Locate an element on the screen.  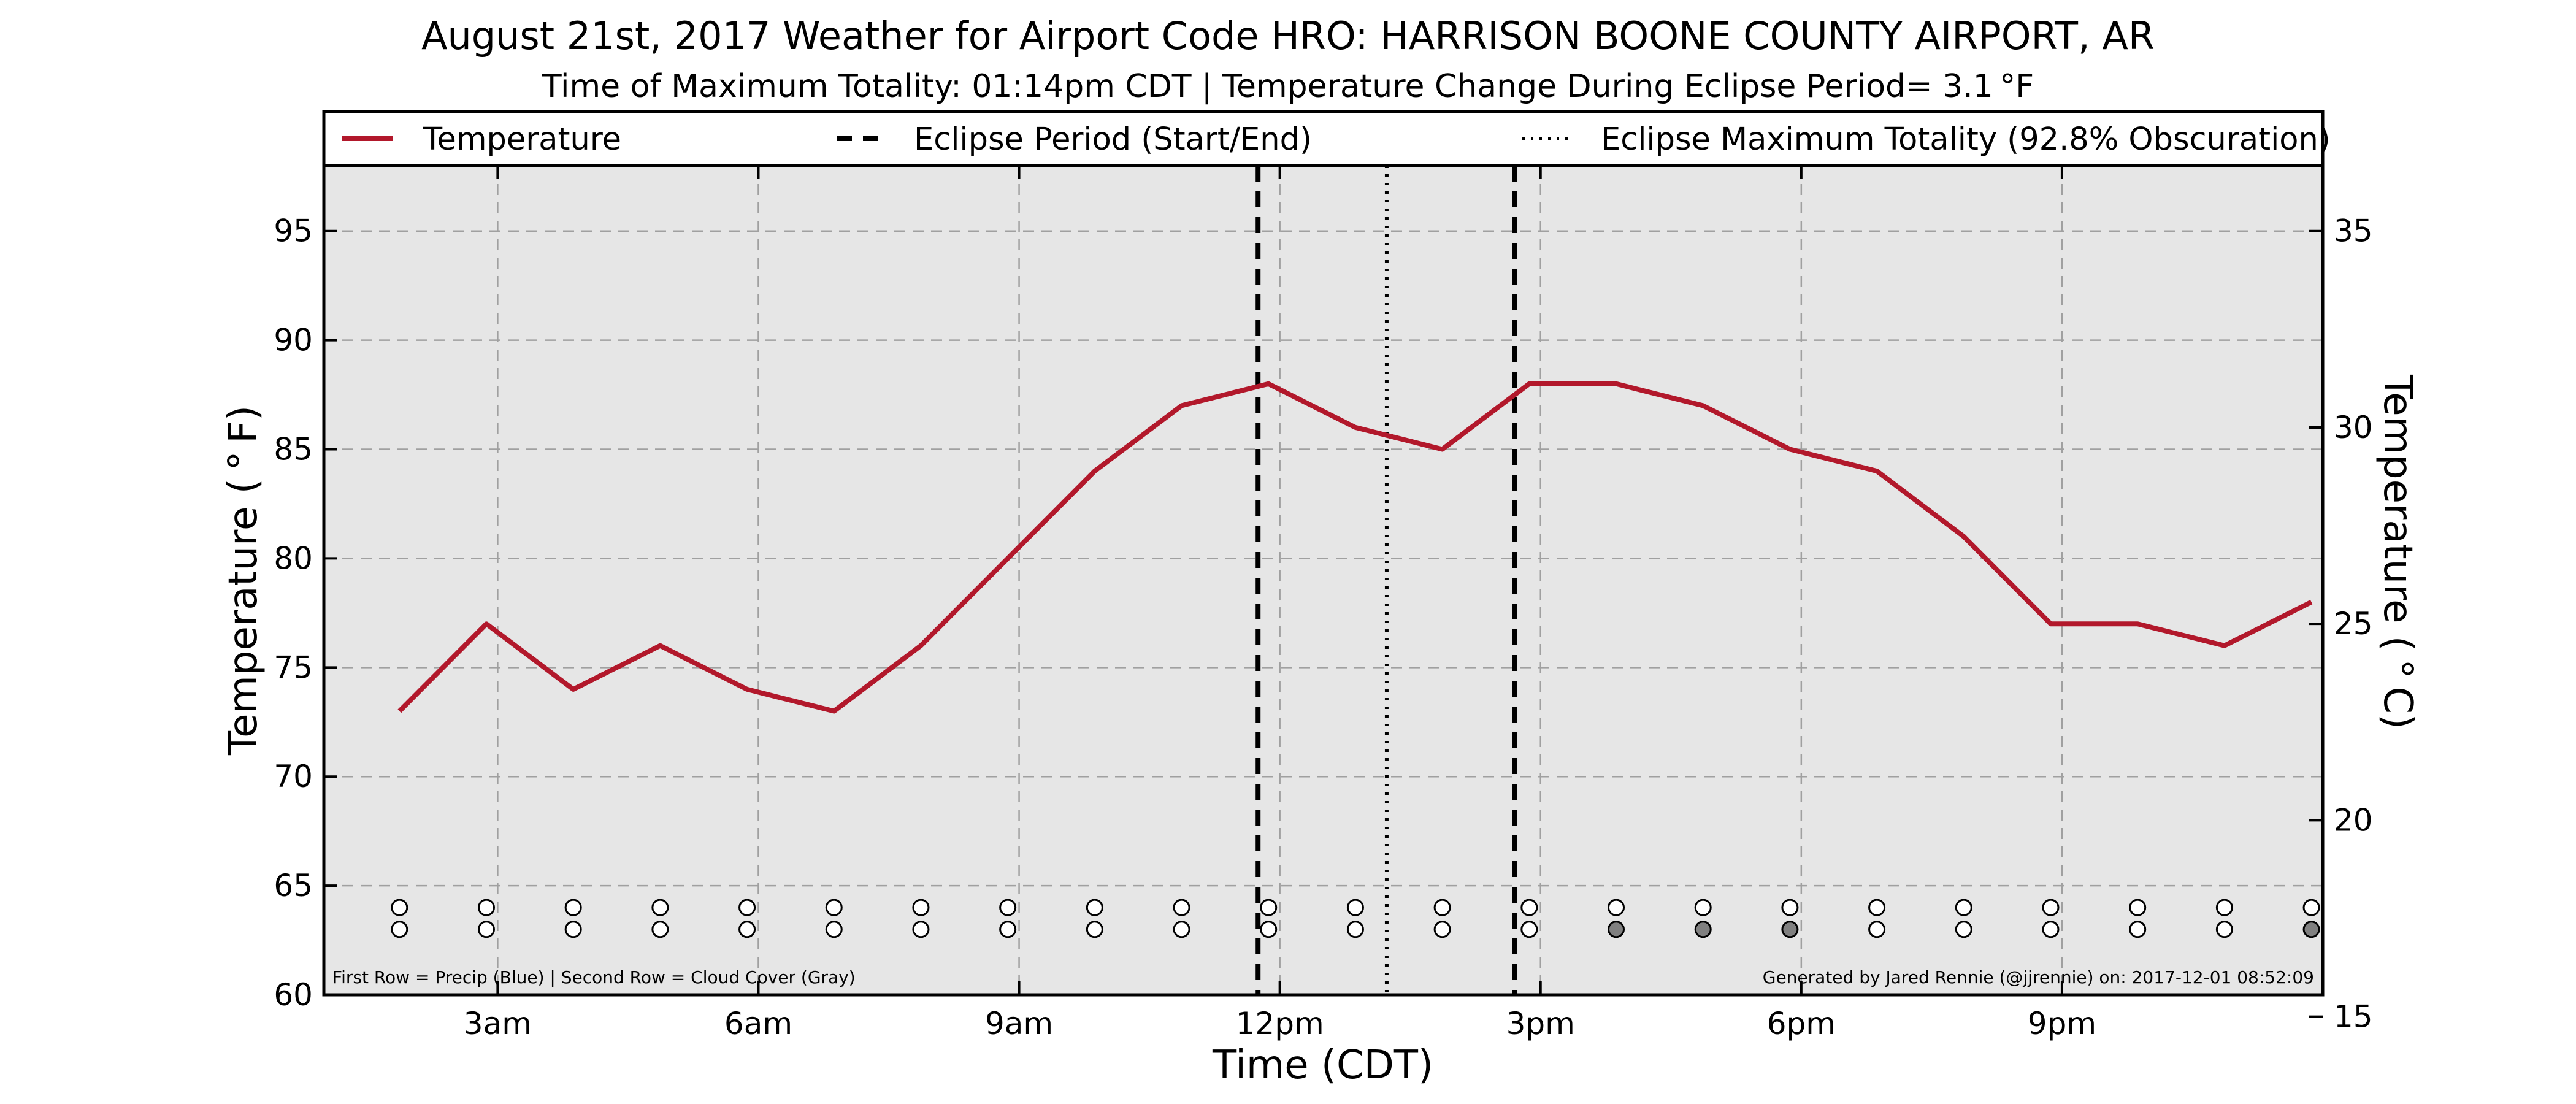
x-axis-label: Time (CDT) is located at coordinates (1322, 1065).